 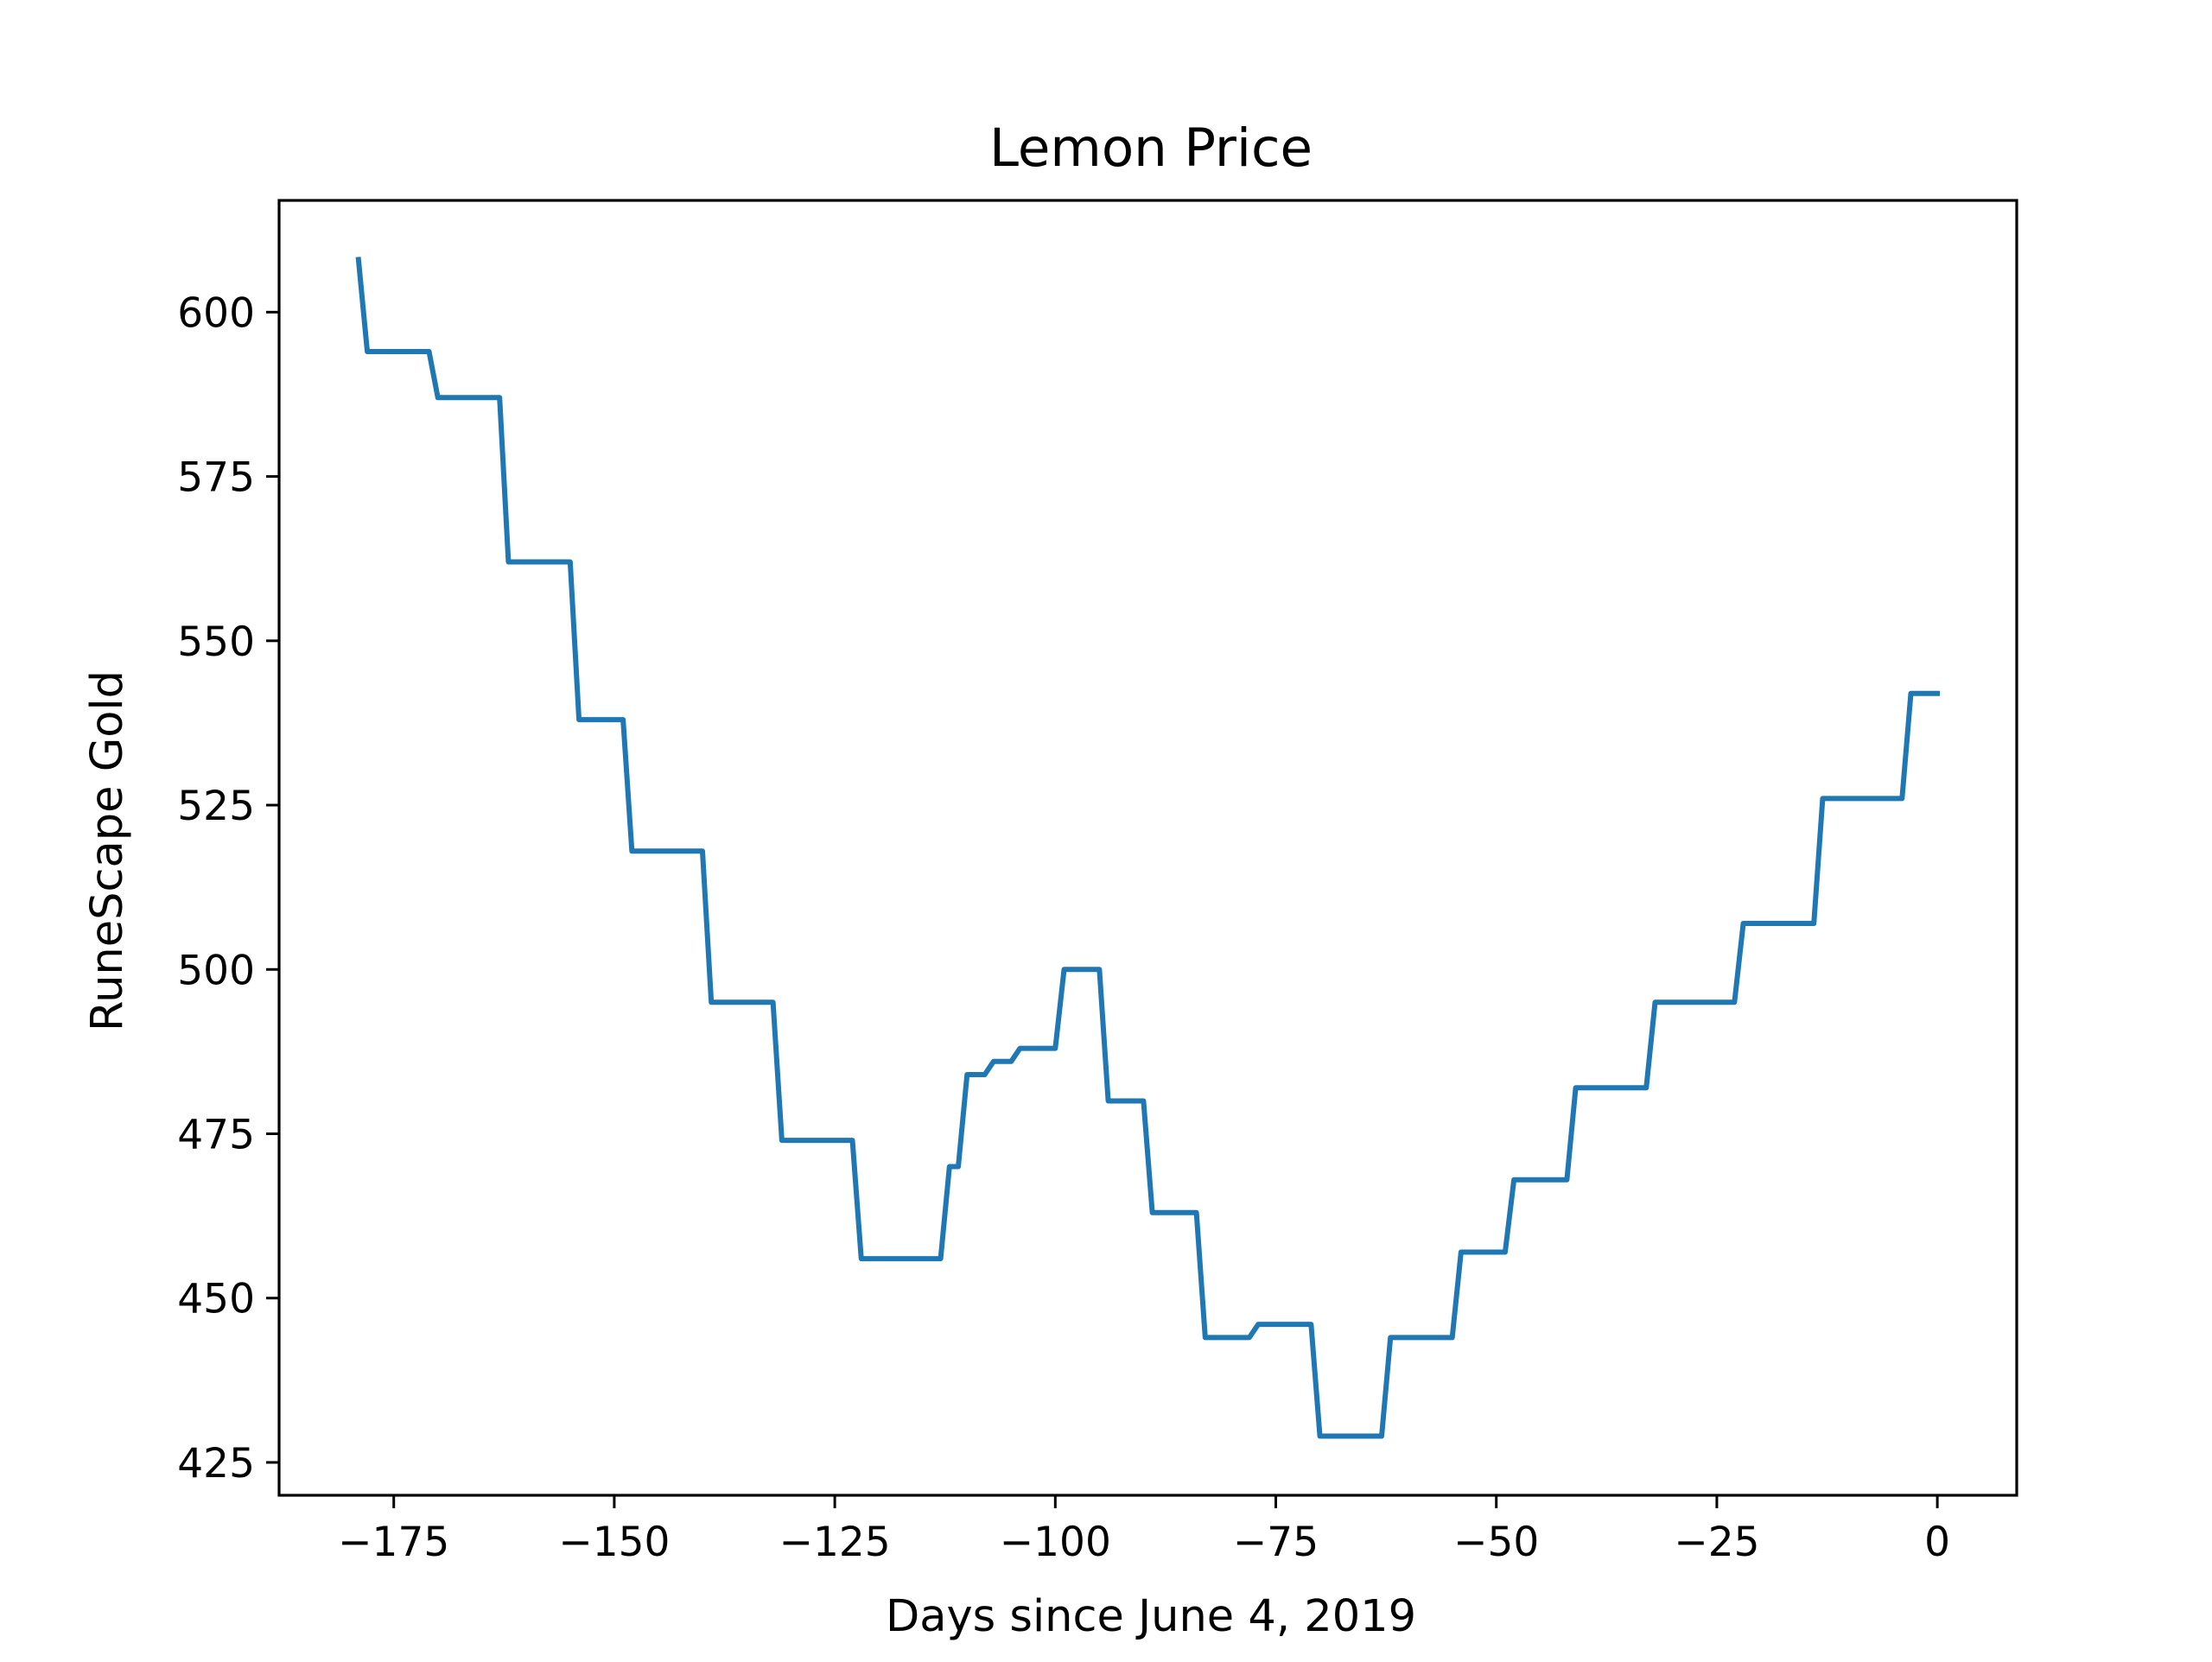 I want to click on chart-title: Lemon Price, so click(x=1151, y=148).